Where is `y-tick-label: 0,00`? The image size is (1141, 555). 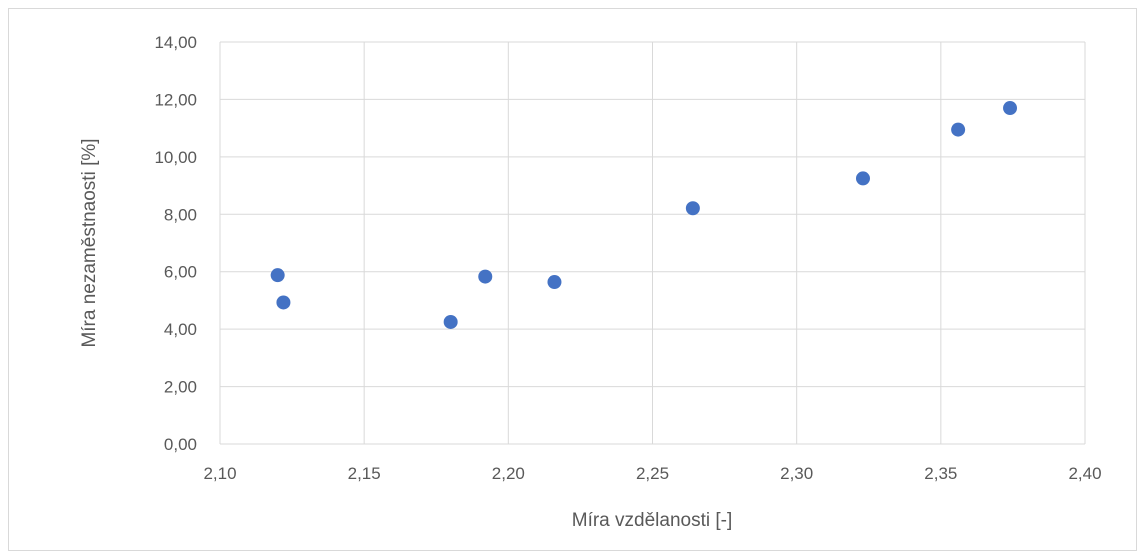
y-tick-label: 0,00 is located at coordinates (180, 444).